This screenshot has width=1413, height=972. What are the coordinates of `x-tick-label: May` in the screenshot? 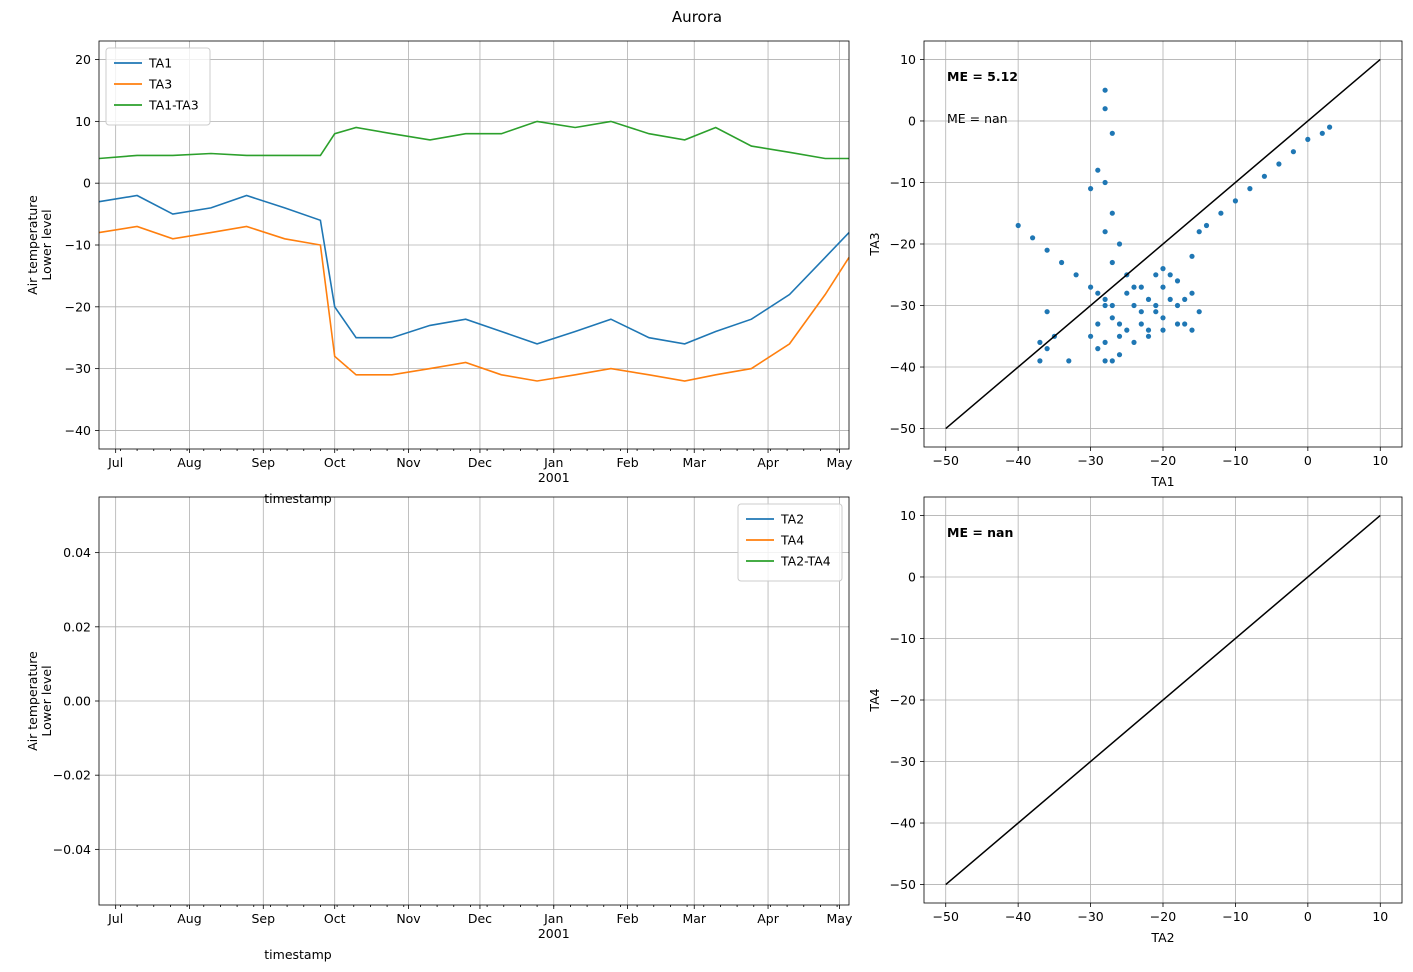 It's located at (840, 918).